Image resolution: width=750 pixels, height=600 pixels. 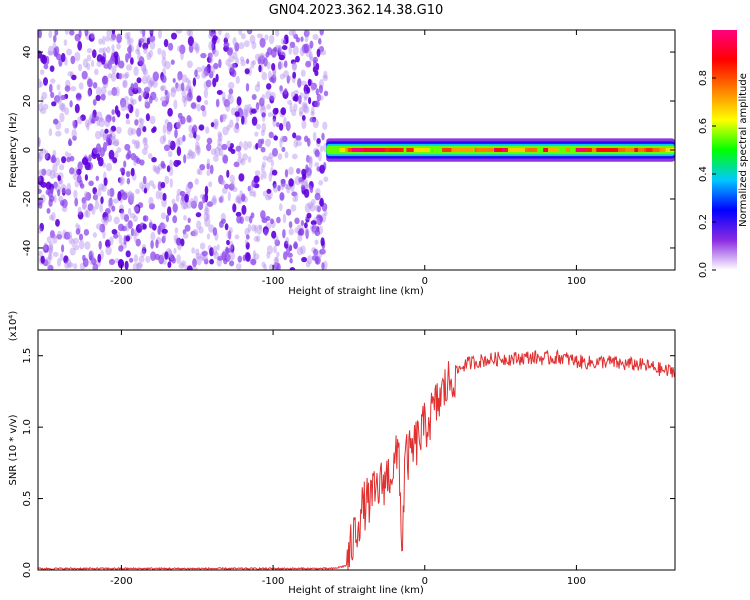 What do you see at coordinates (425, 281) in the screenshot?
I see `x-tick-label: 0` at bounding box center [425, 281].